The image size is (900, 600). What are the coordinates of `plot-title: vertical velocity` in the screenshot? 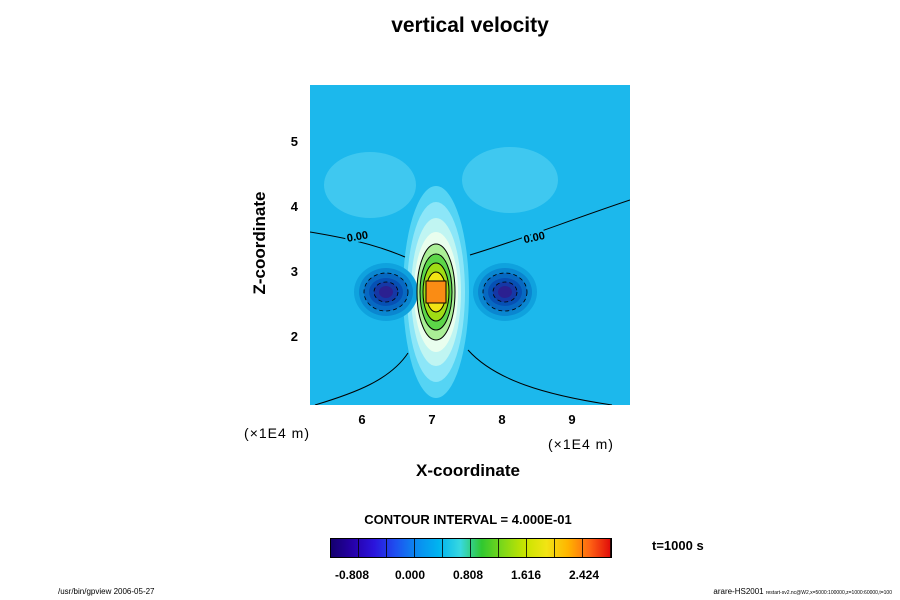 It's located at (470, 25).